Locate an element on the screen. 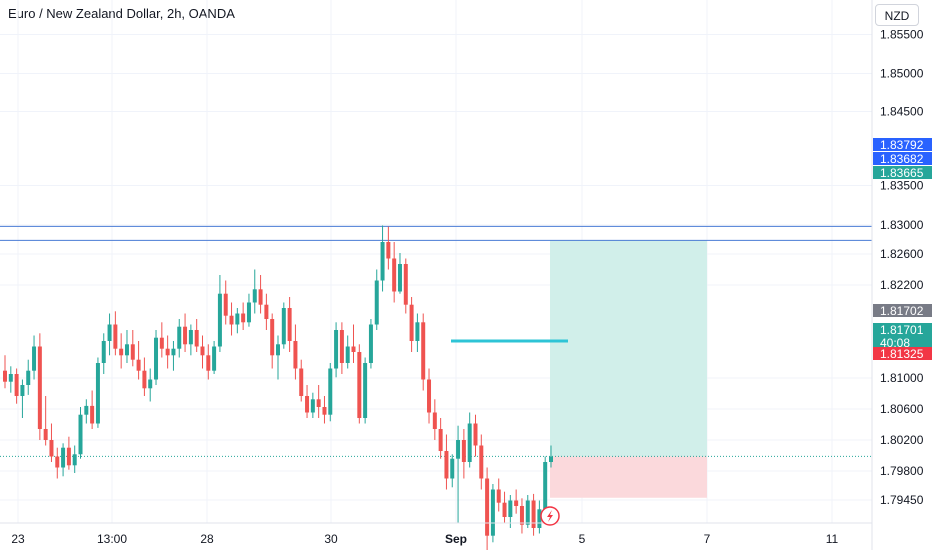 This screenshot has width=932, height=550. price-tick-label: 1.79800 is located at coordinates (902, 471).